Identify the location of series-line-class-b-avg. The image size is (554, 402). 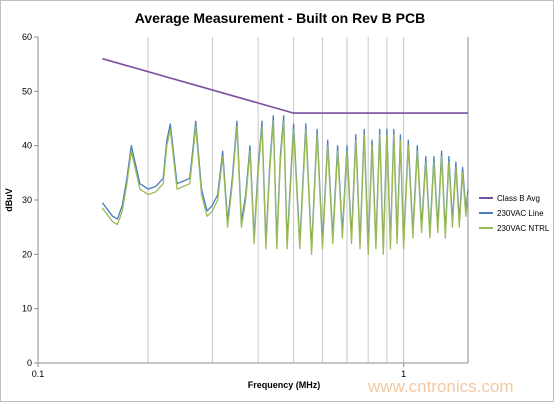
(285, 85).